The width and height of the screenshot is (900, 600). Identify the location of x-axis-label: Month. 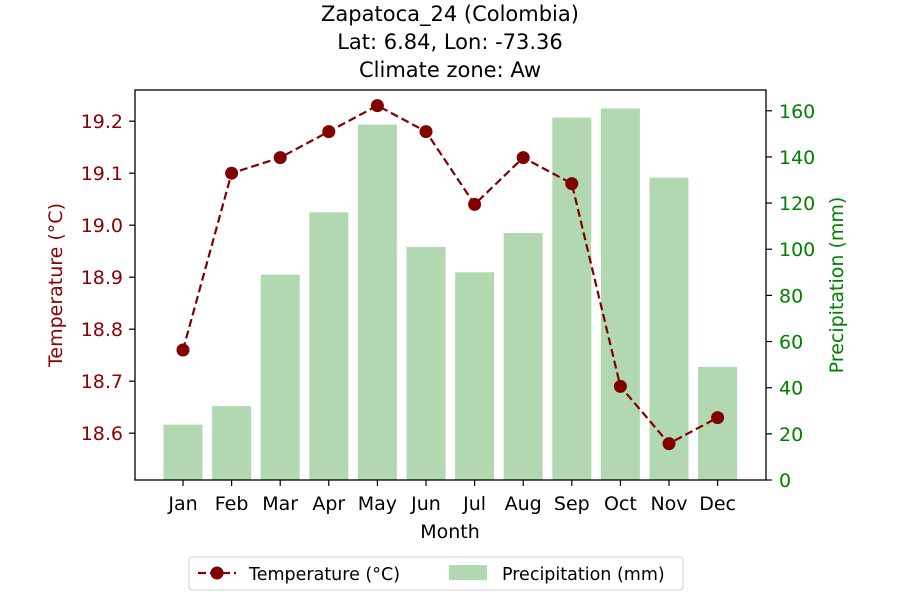
(450, 532).